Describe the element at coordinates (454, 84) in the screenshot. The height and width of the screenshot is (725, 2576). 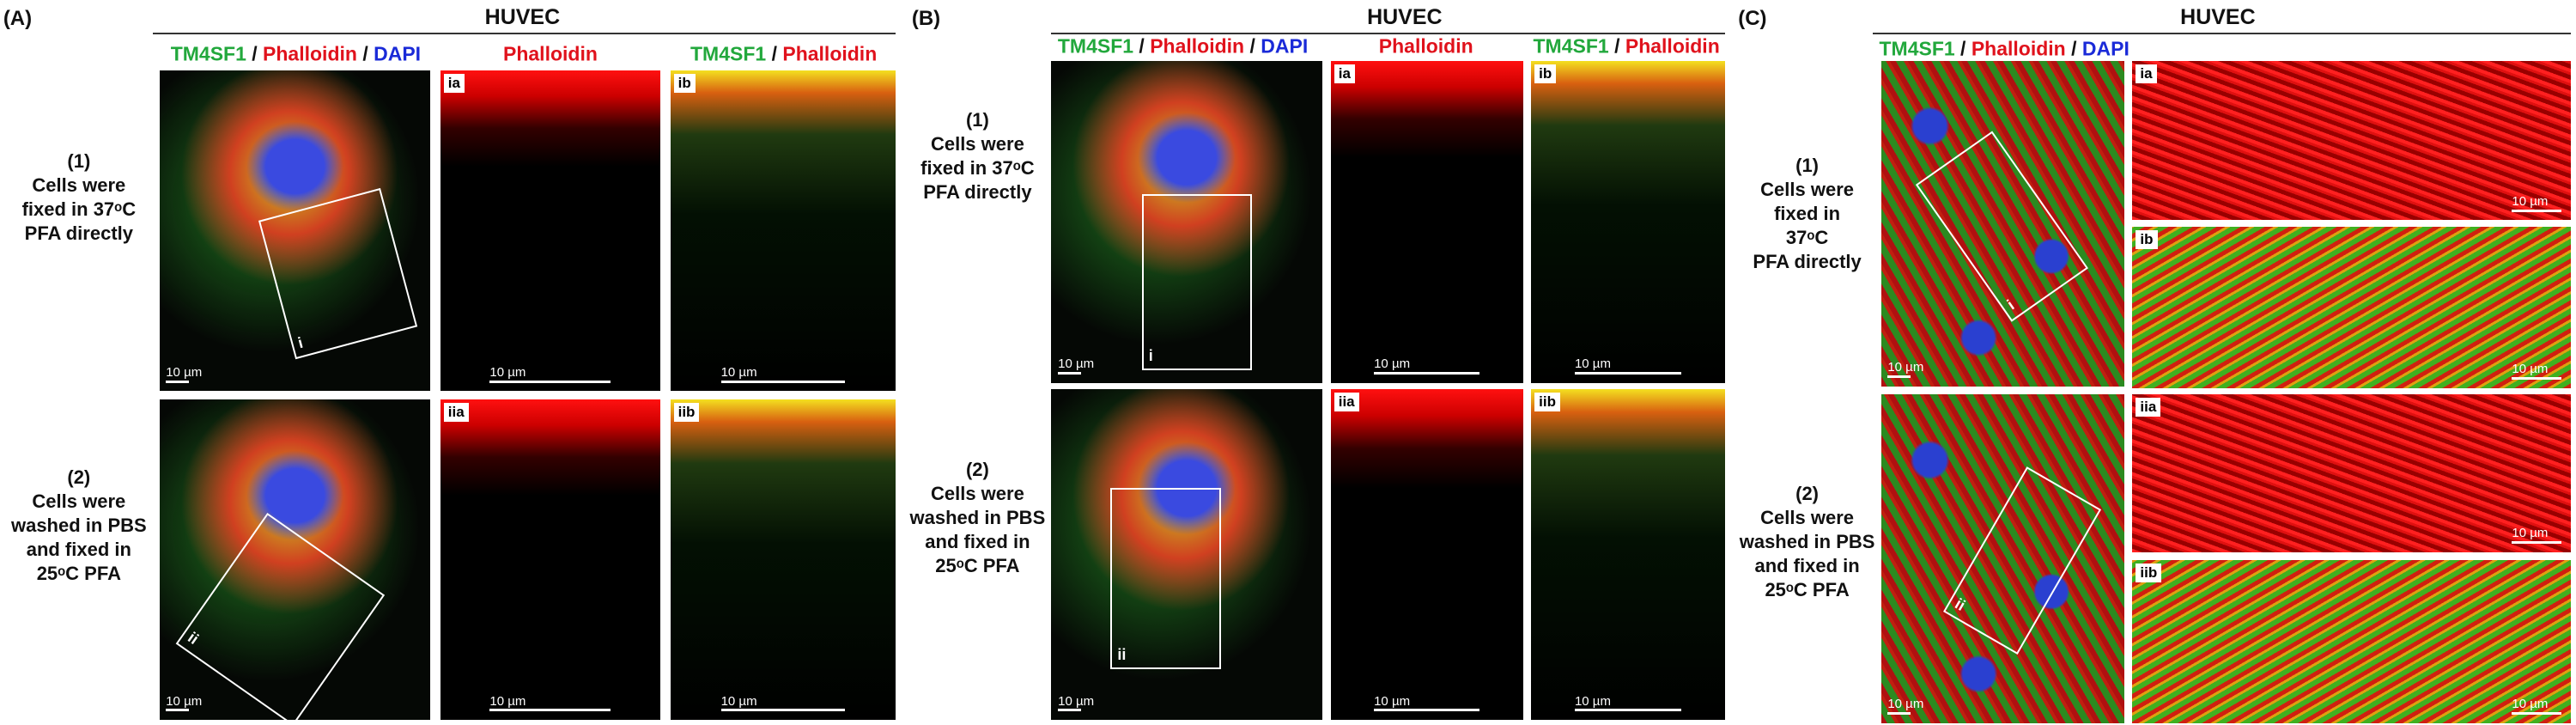
I see `panel-tag: ia` at that location.